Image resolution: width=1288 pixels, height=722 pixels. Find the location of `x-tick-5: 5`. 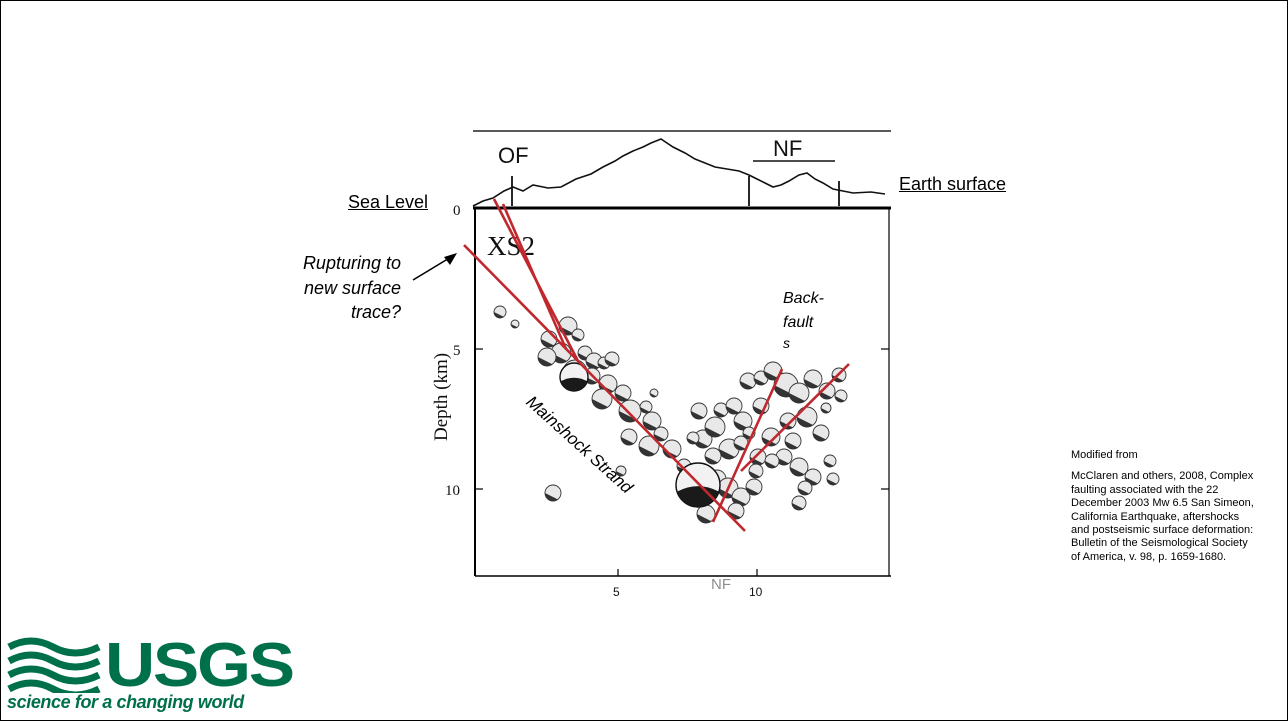

x-tick-5: 5 is located at coordinates (616, 592).